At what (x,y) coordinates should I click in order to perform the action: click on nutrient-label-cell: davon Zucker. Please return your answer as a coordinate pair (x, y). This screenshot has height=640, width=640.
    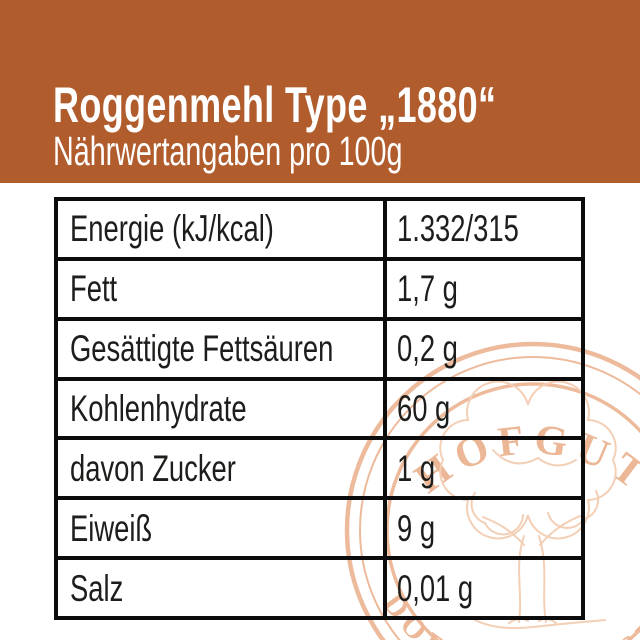
    Looking at the image, I should click on (222, 468).